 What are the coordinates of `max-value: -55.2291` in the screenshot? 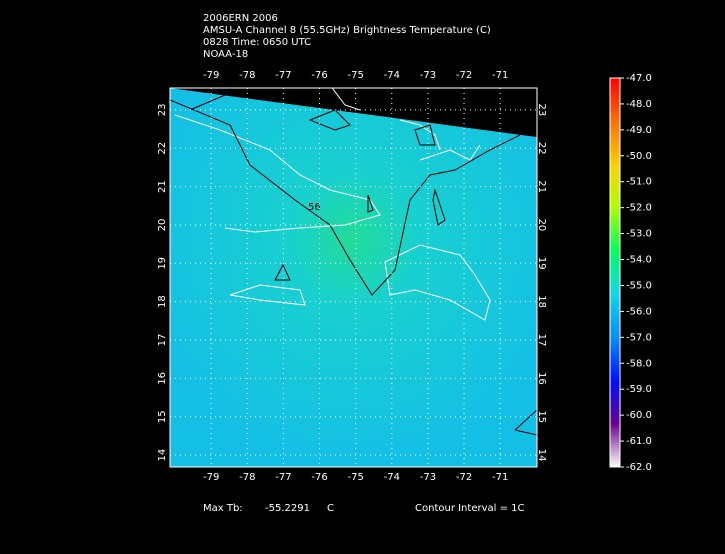 It's located at (287, 508).